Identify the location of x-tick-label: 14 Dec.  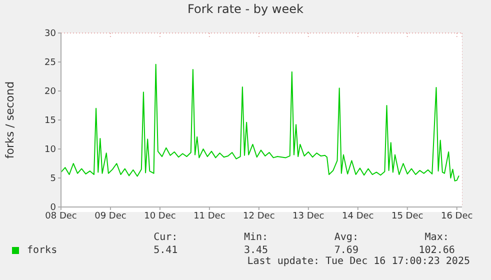
(358, 216).